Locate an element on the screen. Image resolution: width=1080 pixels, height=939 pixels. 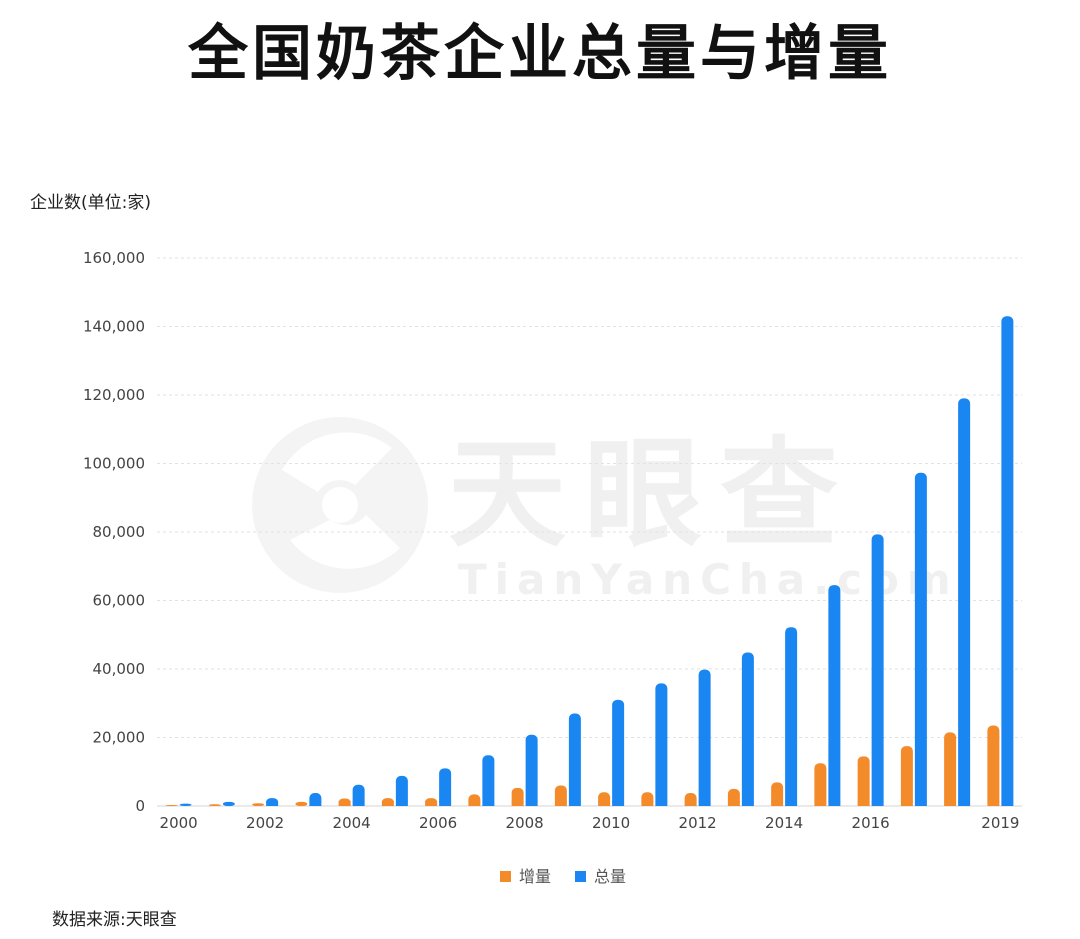
bar-total-2017-base is located at coordinates (920, 803).